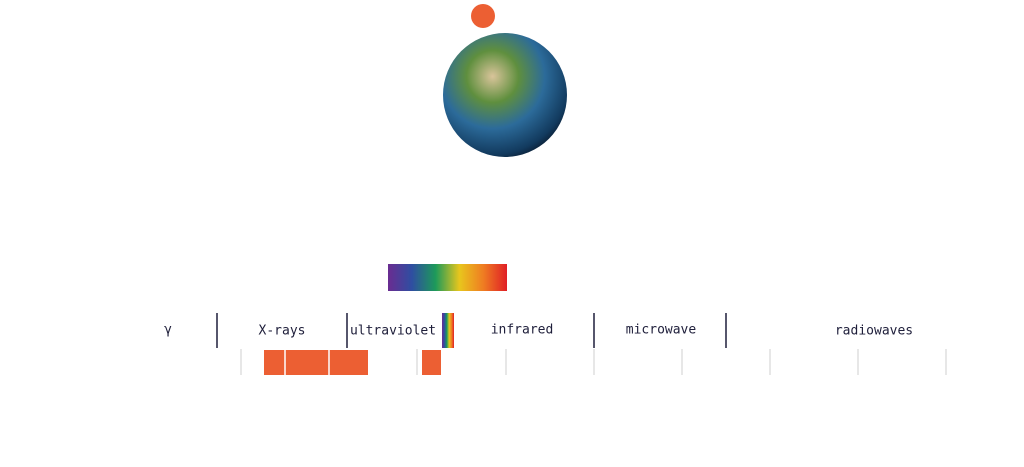 Image resolution: width=1024 pixels, height=467 pixels. Describe the element at coordinates (352, 362) in the screenshot. I see `highlight-blocks` at that location.